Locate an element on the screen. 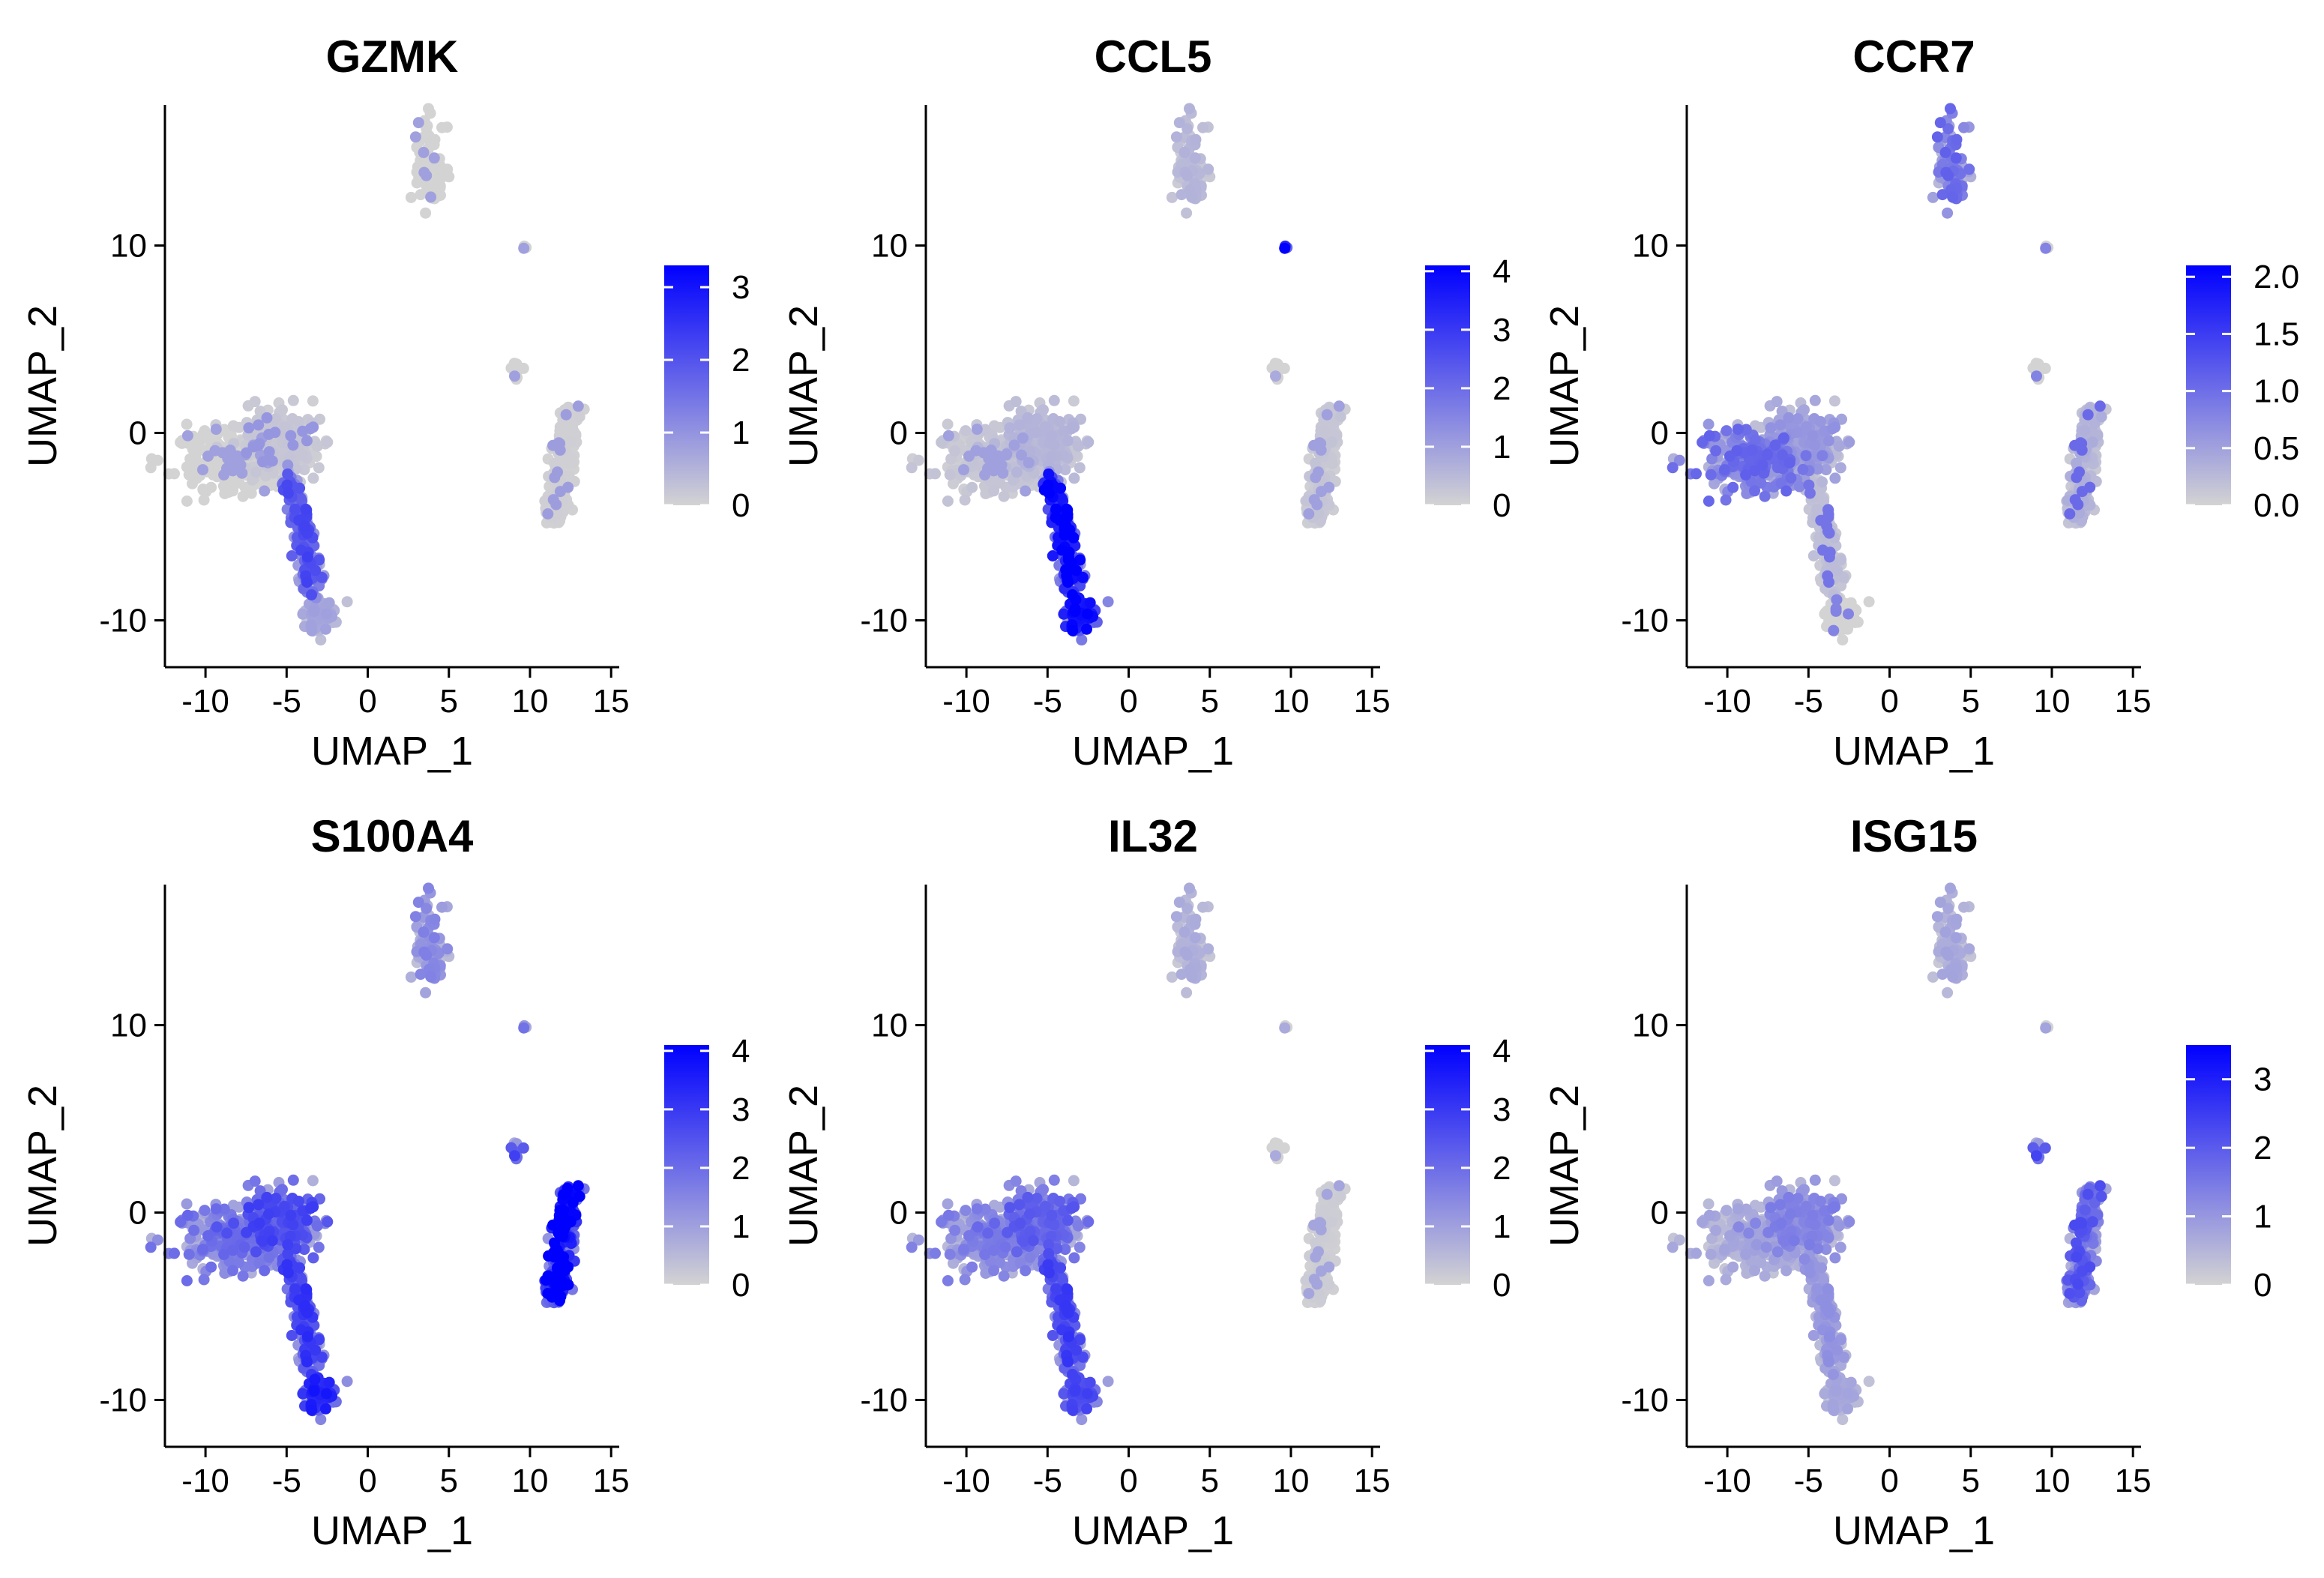 Image resolution: width=2324 pixels, height=1578 pixels. colorbar-tick-label: 1 is located at coordinates (741, 1226).